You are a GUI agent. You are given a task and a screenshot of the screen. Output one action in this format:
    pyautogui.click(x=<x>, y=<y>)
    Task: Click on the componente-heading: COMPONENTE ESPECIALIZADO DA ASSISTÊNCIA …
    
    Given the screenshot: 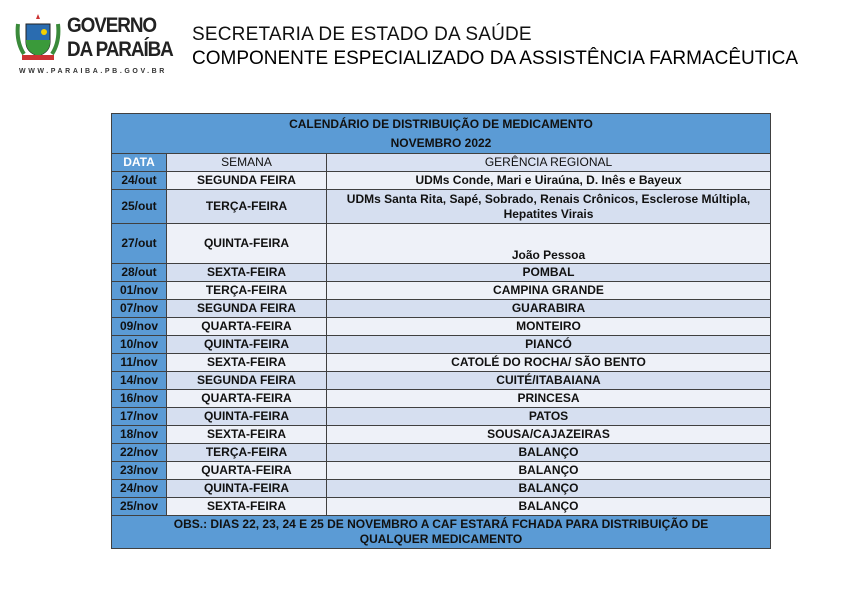 What is the action you would take?
    pyautogui.click(x=495, y=58)
    